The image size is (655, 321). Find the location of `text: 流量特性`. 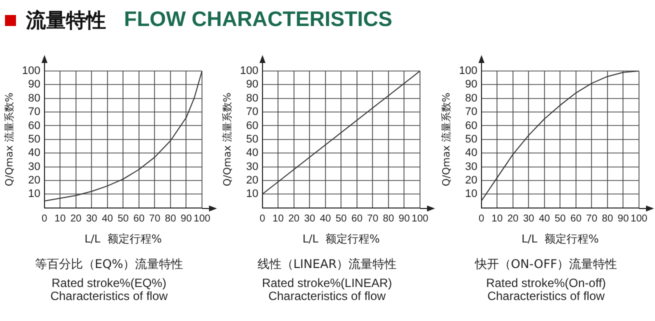

text: 流量特性 is located at coordinates (66, 20).